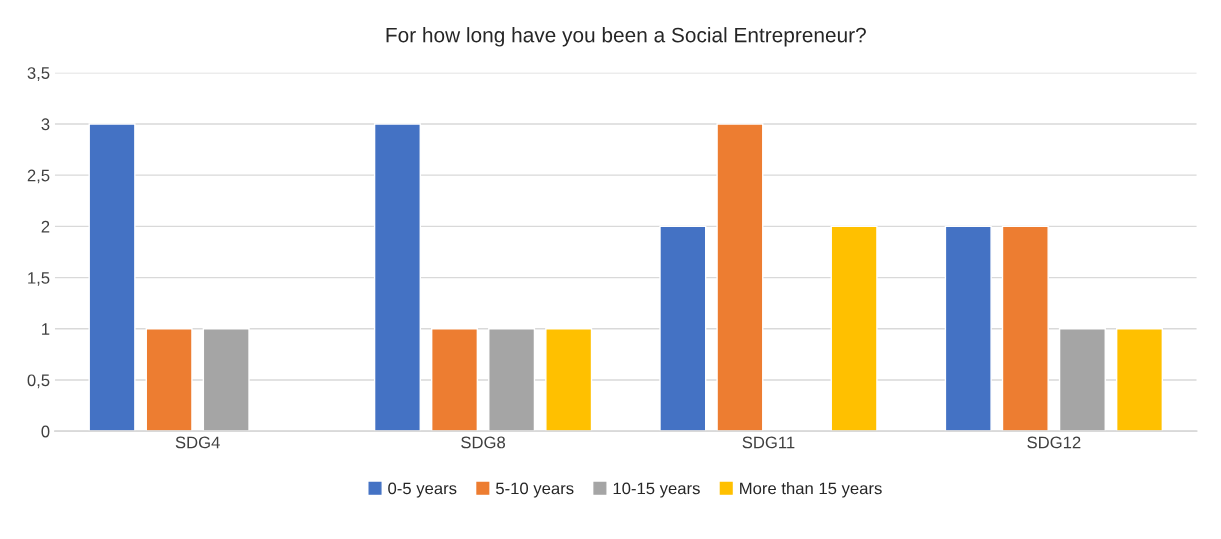 This screenshot has width=1221, height=539. I want to click on y-tick-label: 2, so click(45, 226).